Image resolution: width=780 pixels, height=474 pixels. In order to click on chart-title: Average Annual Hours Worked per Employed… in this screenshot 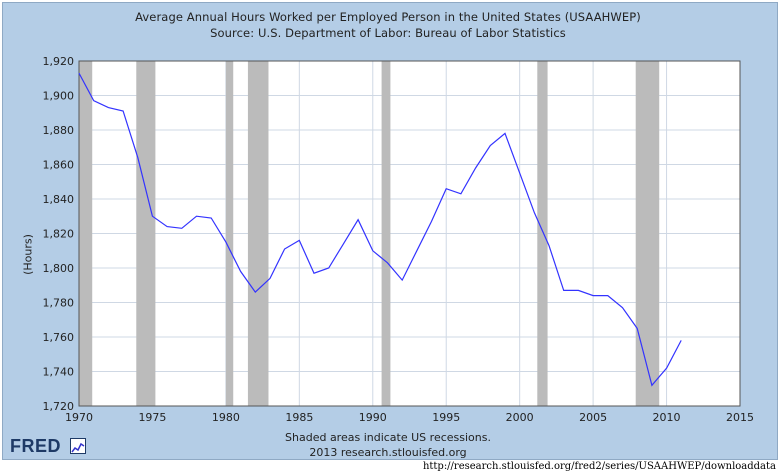, I will do `click(388, 17)`.